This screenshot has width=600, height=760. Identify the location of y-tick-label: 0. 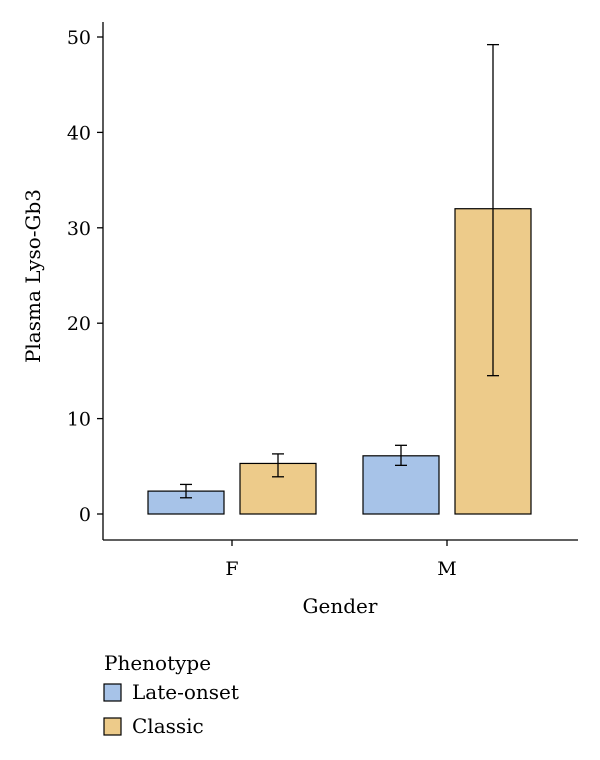
(85, 515).